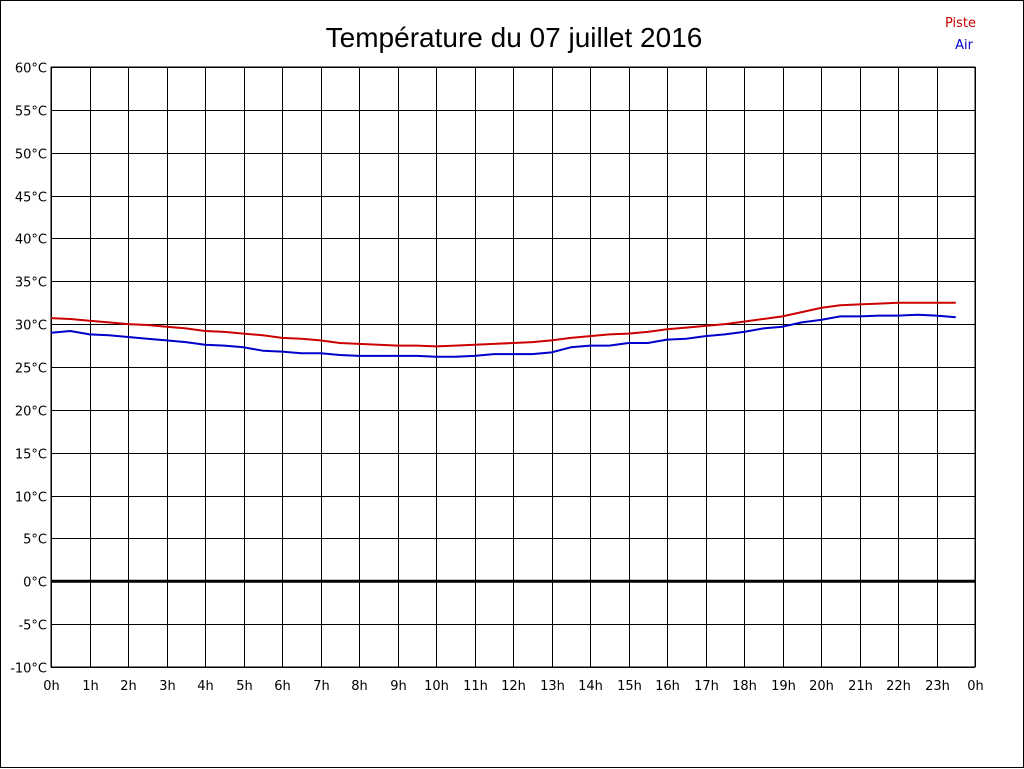  I want to click on x-tick-label: 9h, so click(398, 686).